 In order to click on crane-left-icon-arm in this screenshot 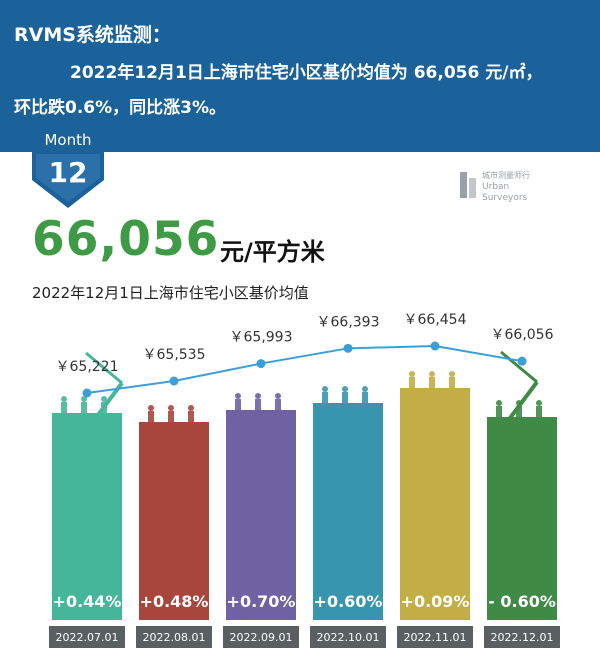, I will do `click(104, 368)`.